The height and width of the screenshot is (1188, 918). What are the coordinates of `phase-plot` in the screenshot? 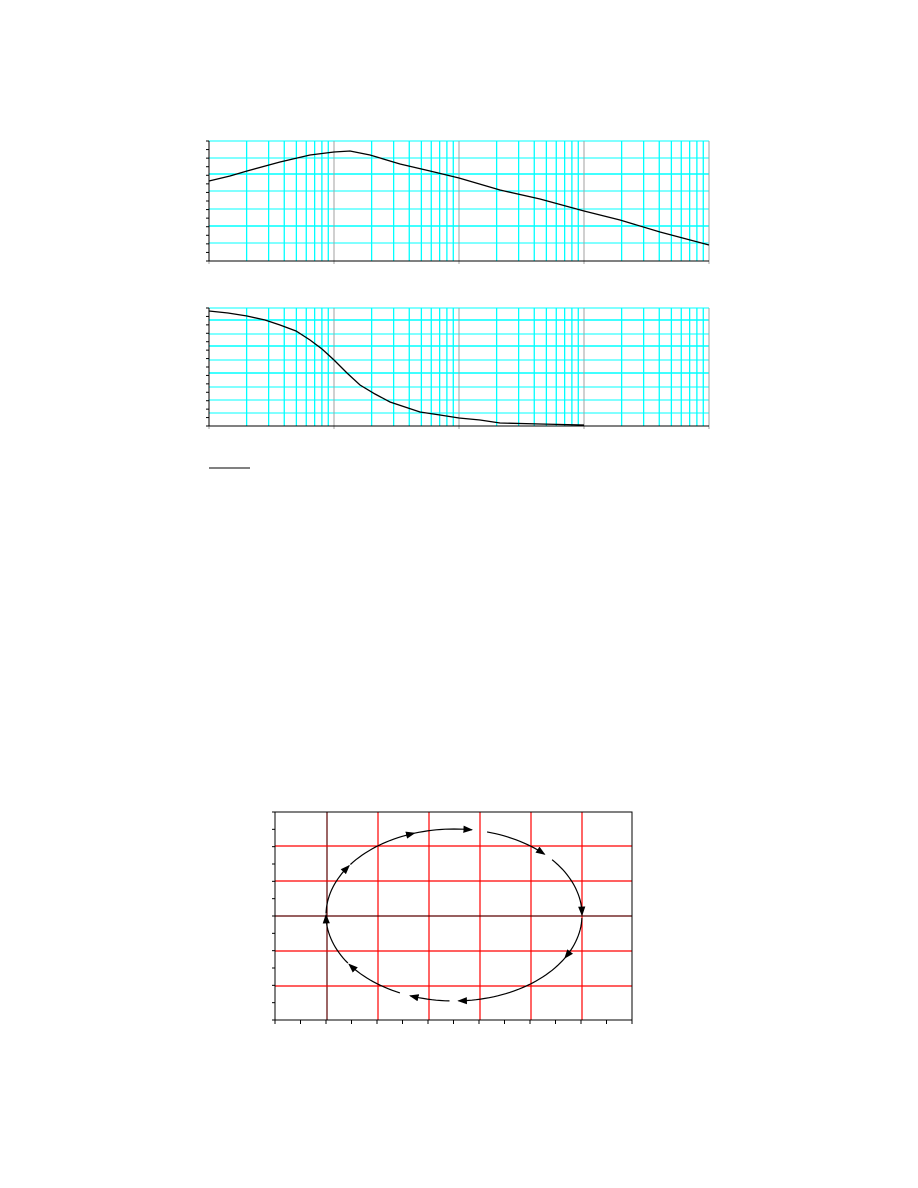 It's located at (458, 368).